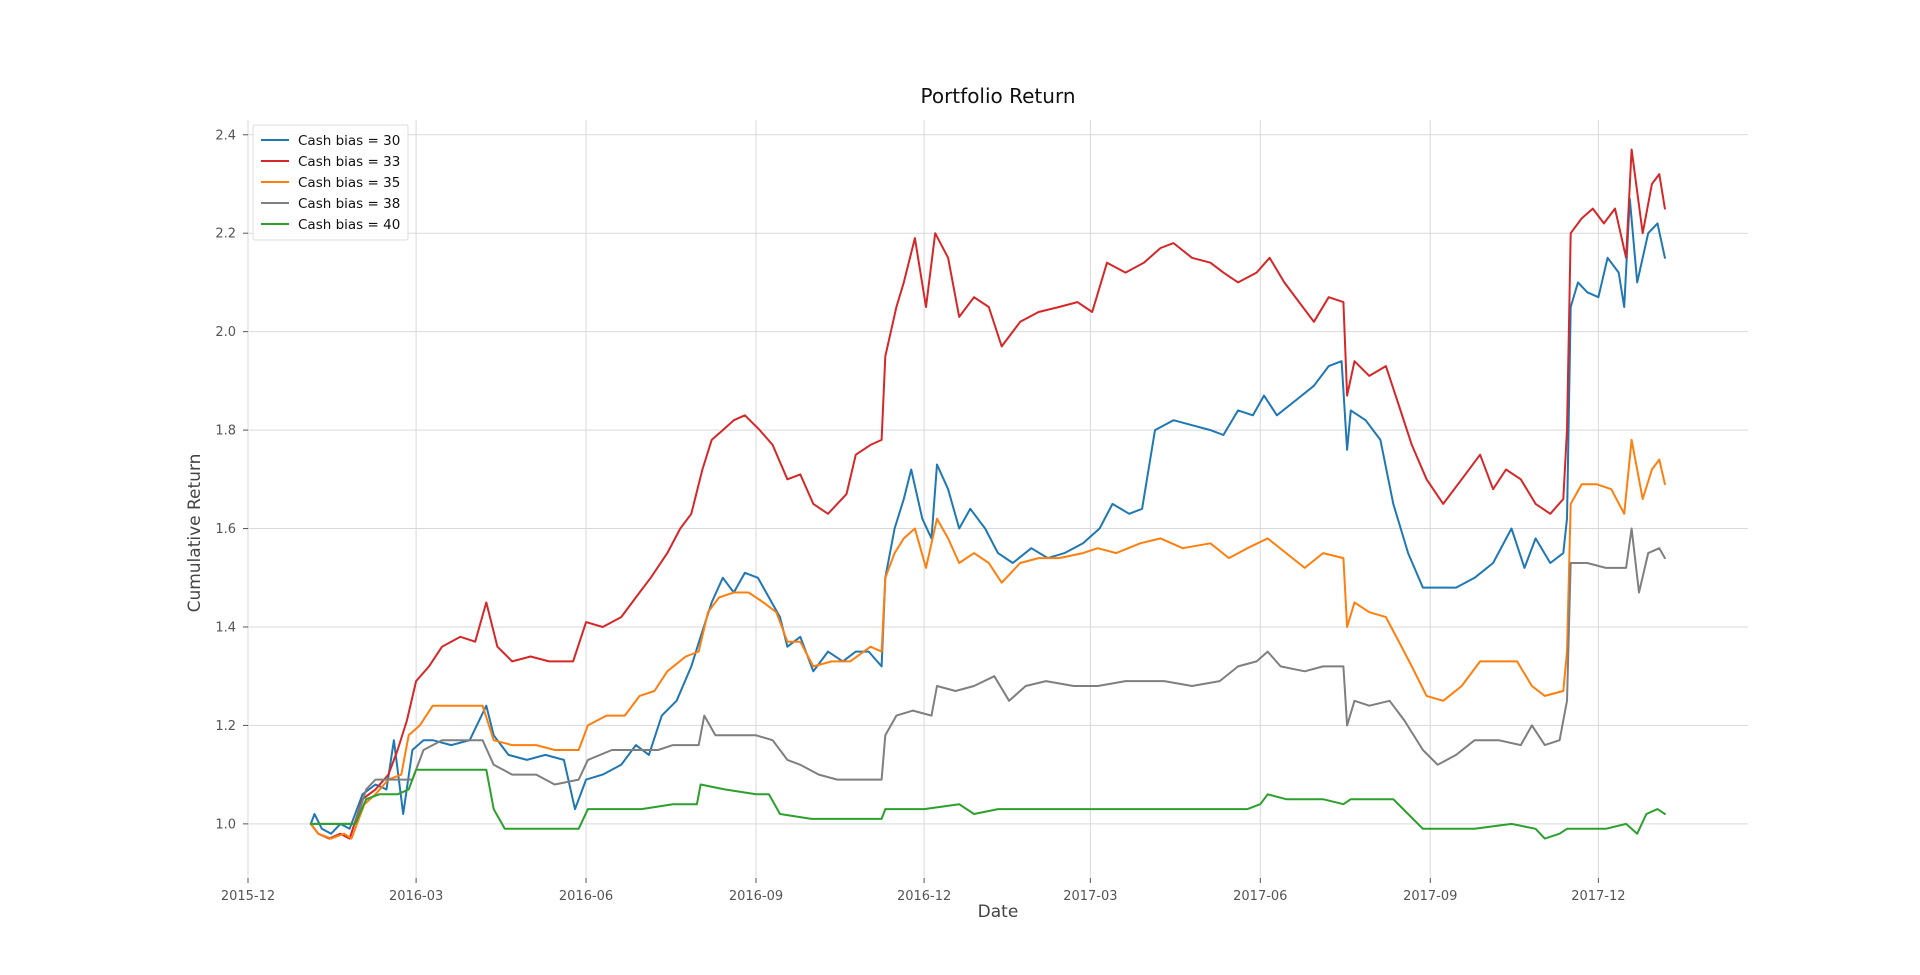  What do you see at coordinates (225, 234) in the screenshot?
I see `y-tick-label: 2.2` at bounding box center [225, 234].